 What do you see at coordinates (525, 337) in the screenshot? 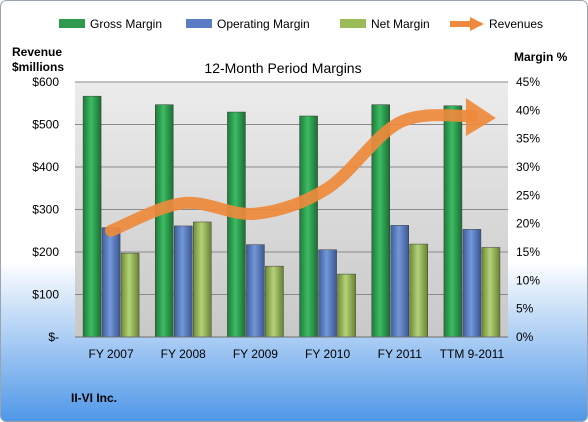
I see `right-tick-label: 0%` at bounding box center [525, 337].